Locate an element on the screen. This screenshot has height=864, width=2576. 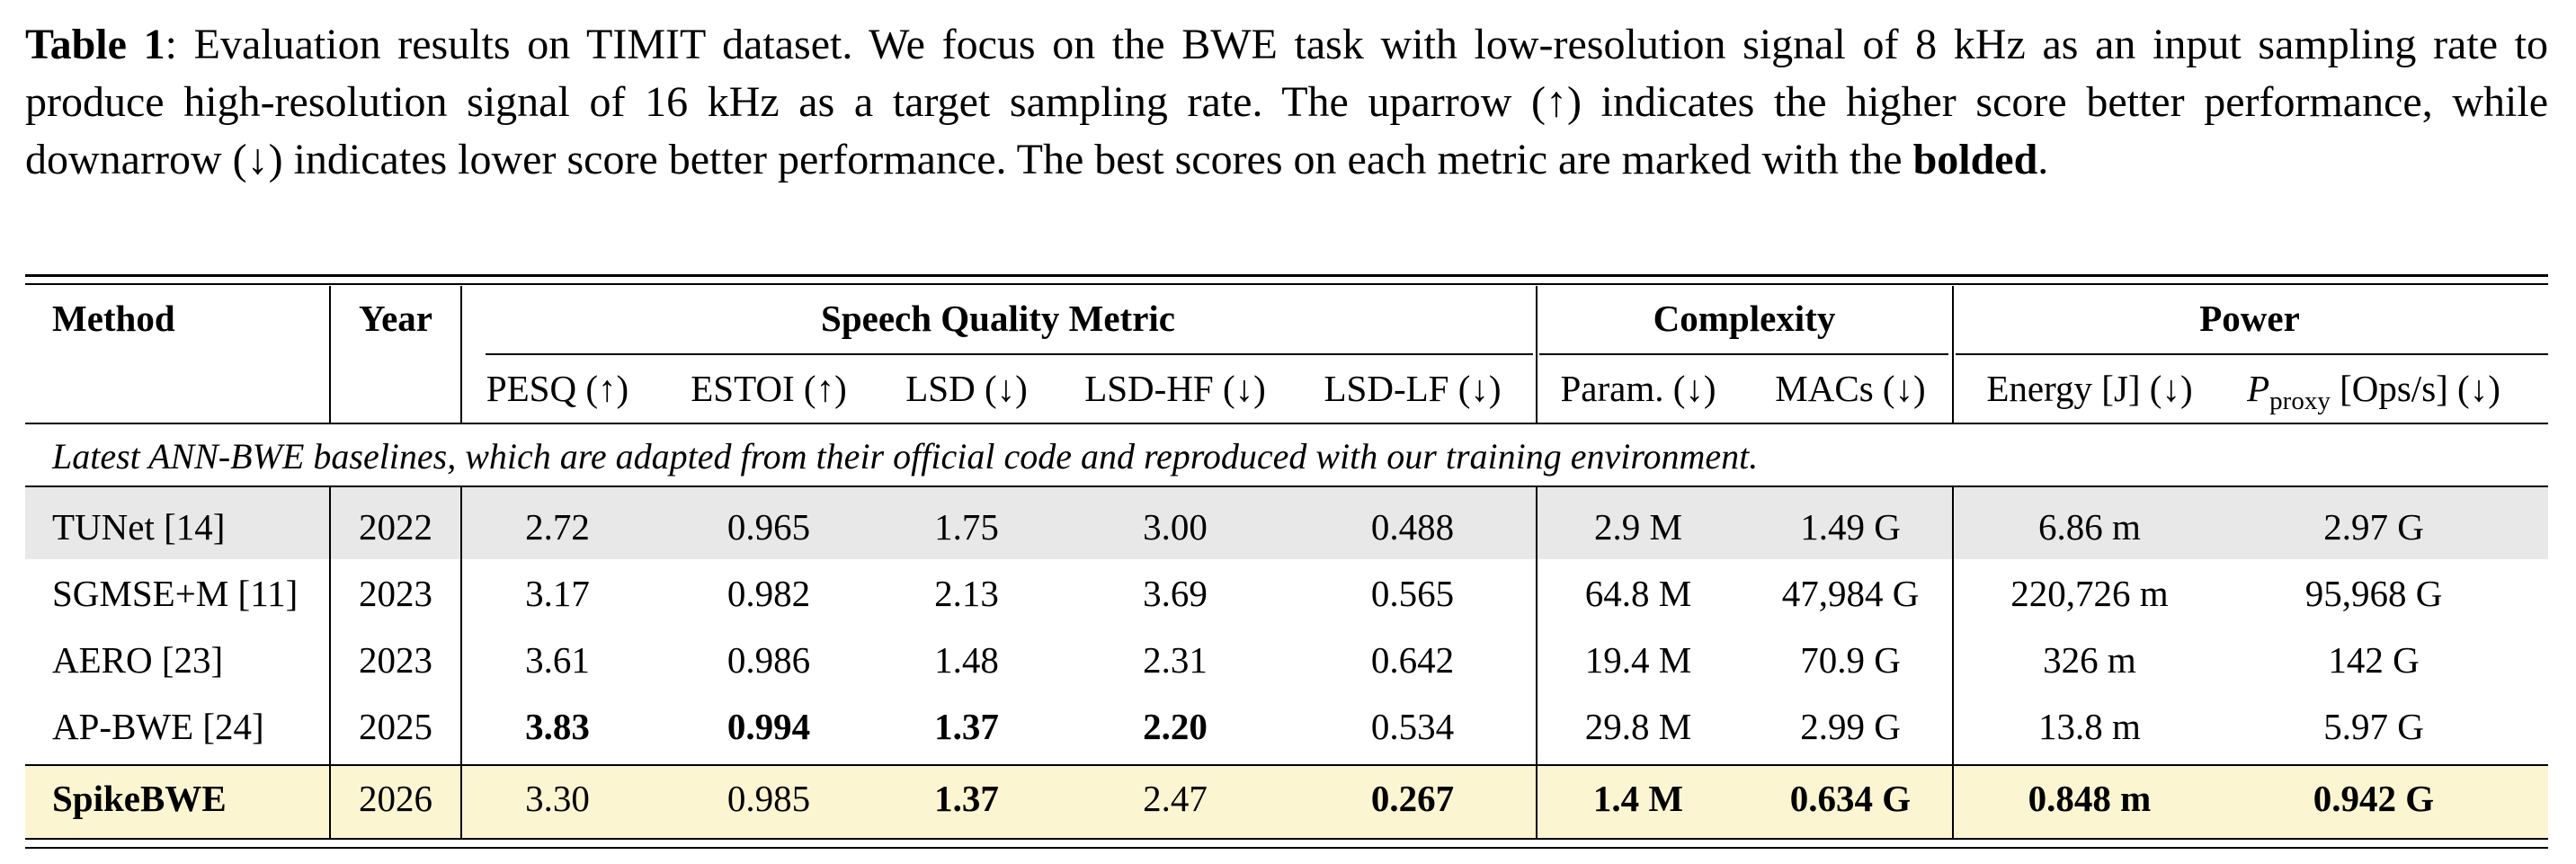
row-aero-macs: 70.9 G is located at coordinates (1851, 660).